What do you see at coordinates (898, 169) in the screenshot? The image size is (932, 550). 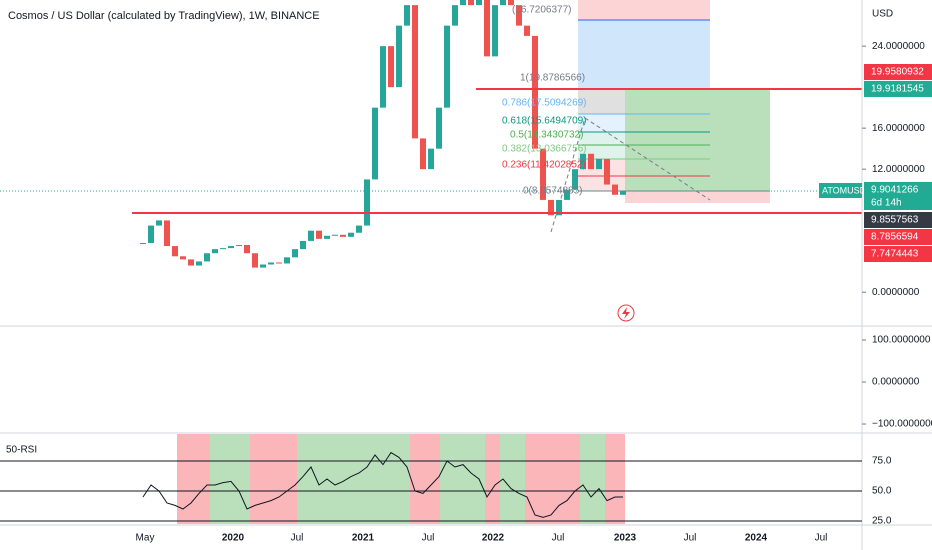 I see `y-tick-label: 12.0000000` at bounding box center [898, 169].